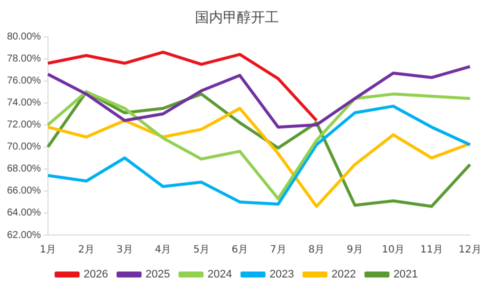 The width and height of the screenshot is (500, 290). Describe the element at coordinates (316, 250) in the screenshot. I see `x-tick-label: 8月` at that location.